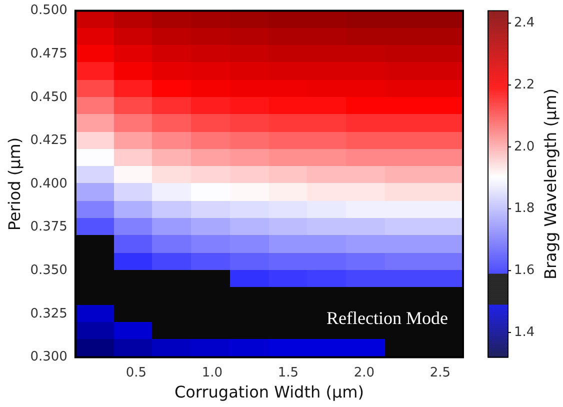 This screenshot has height=407, width=563. I want to click on y-tick-label: 0.425, so click(49, 140).